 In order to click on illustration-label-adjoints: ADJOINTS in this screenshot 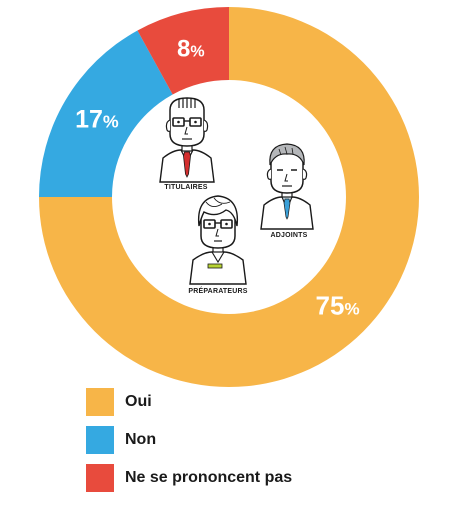, I will do `click(289, 235)`.